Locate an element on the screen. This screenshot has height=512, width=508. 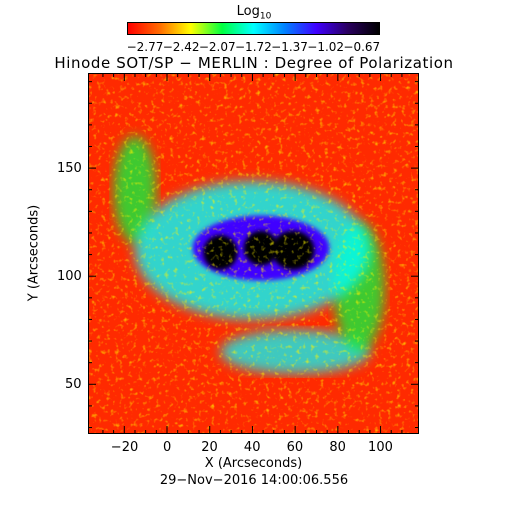
y-axis-label: Y (Arcseconds) is located at coordinates (34, 253).